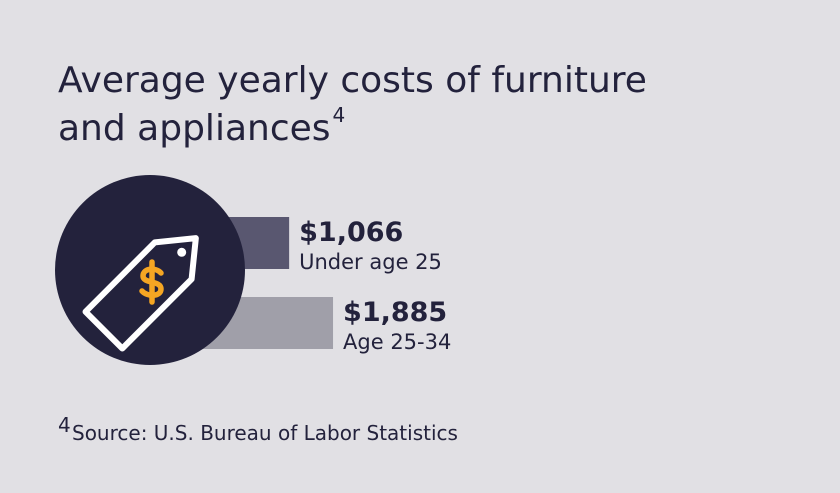 The height and width of the screenshot is (493, 840). I want to click on title-footnote-mark: 4, so click(339, 115).